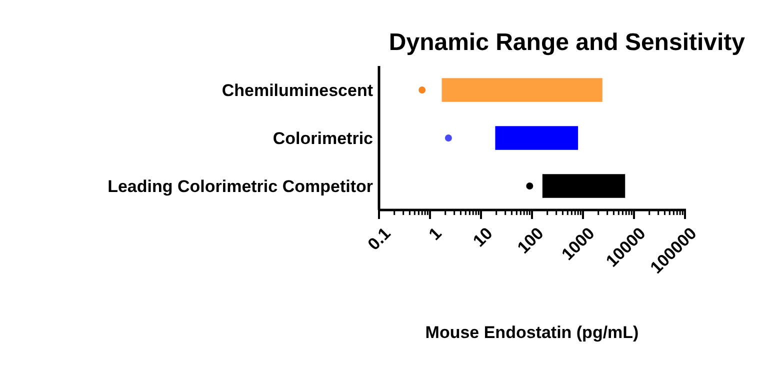  What do you see at coordinates (482, 237) in the screenshot?
I see `x-tick-label: 10` at bounding box center [482, 237].